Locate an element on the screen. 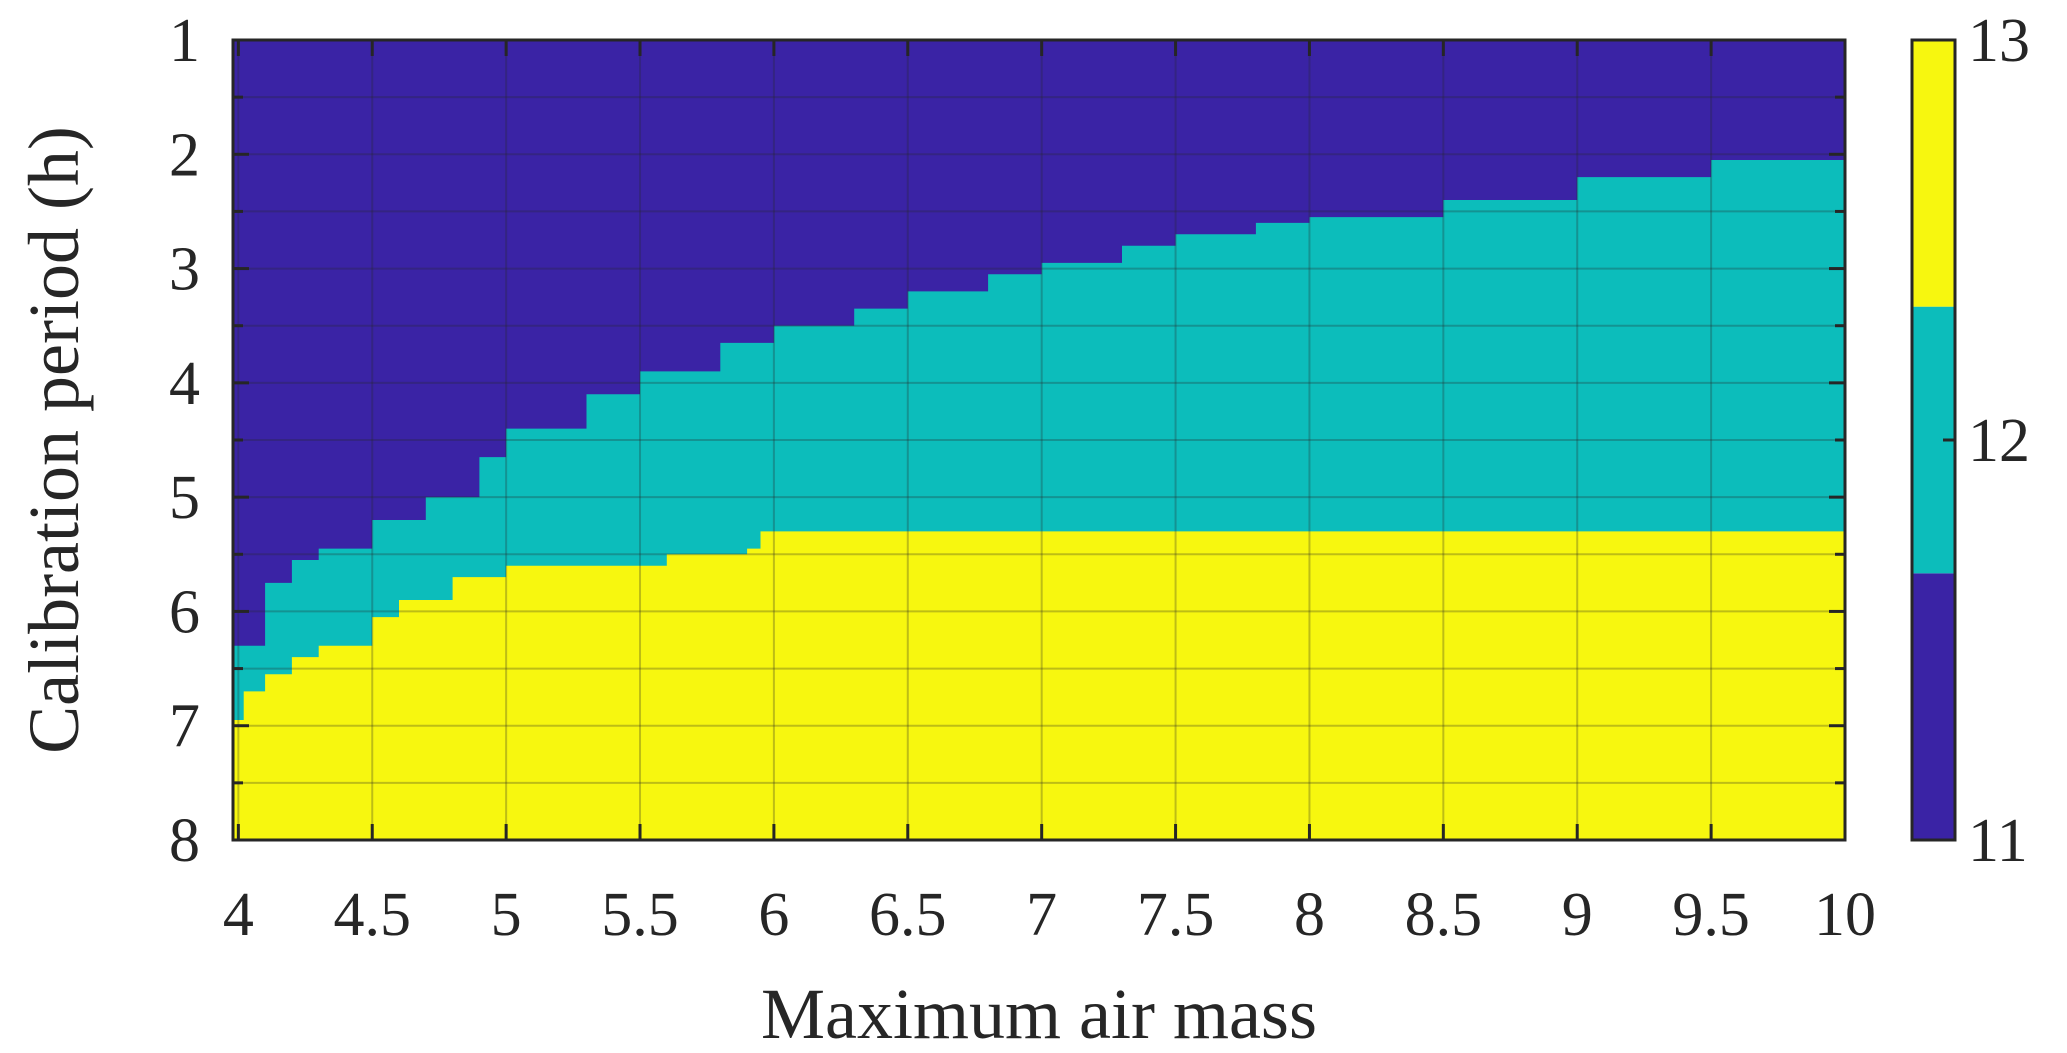 The height and width of the screenshot is (1053, 2067). x-tick-label: 6 is located at coordinates (773, 915).